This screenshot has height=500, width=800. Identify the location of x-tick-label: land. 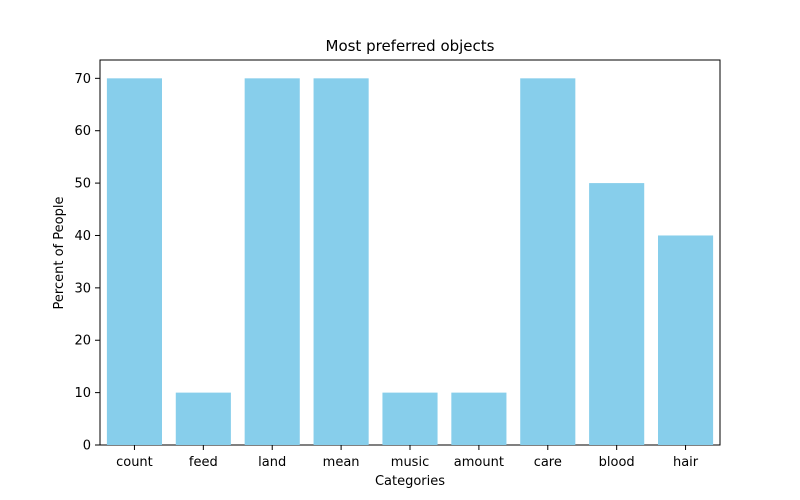
(272, 462).